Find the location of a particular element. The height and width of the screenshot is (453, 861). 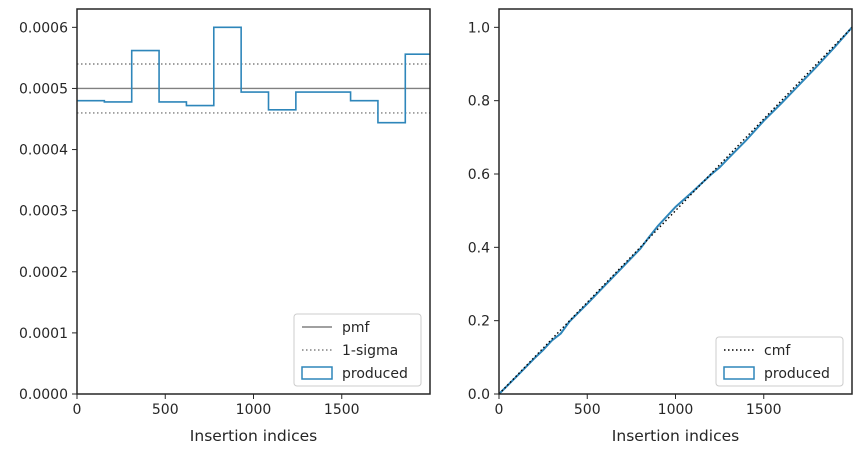

y-tick-label: 0.0004 is located at coordinates (43, 151).